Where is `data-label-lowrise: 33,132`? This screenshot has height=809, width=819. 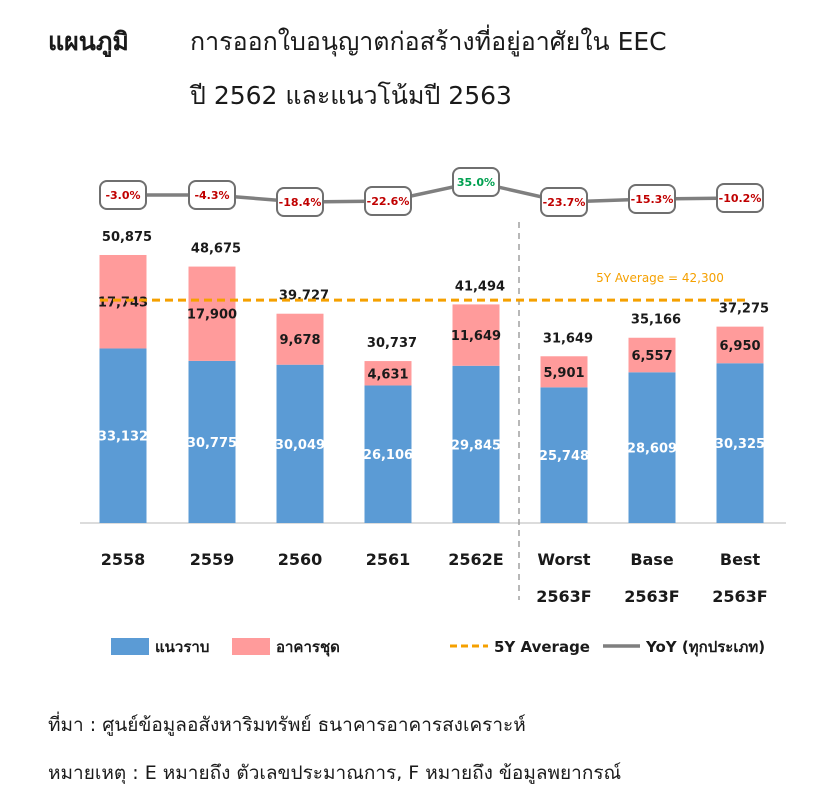
data-label-lowrise: 33,132 is located at coordinates (123, 437).